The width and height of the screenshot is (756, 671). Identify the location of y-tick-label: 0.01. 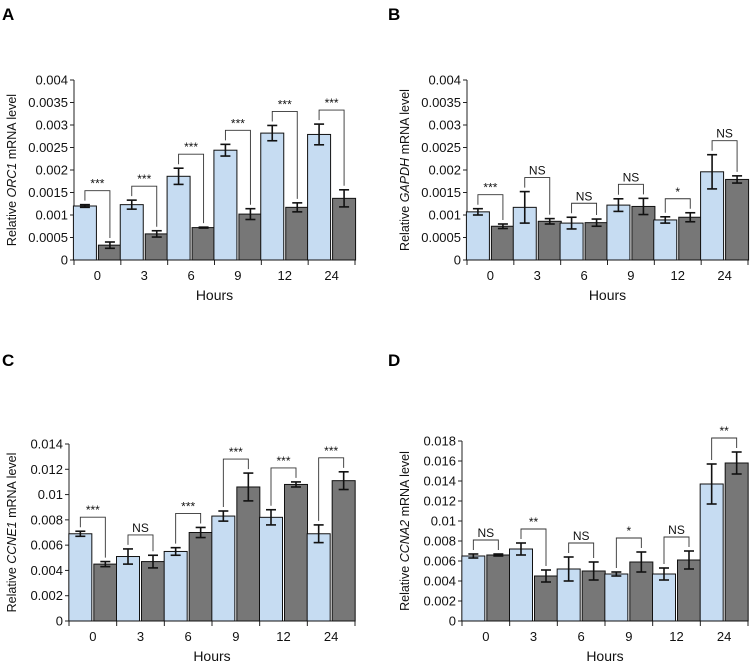
(443, 521).